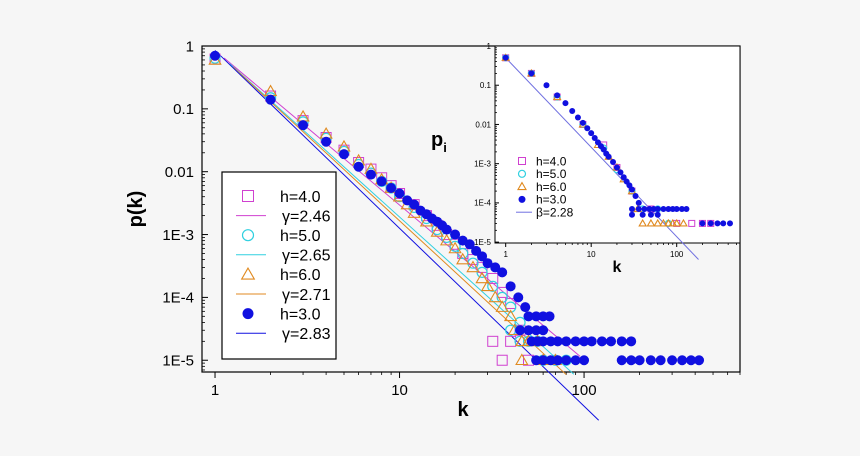  I want to click on main-x-tick-label: 1, so click(215, 390).